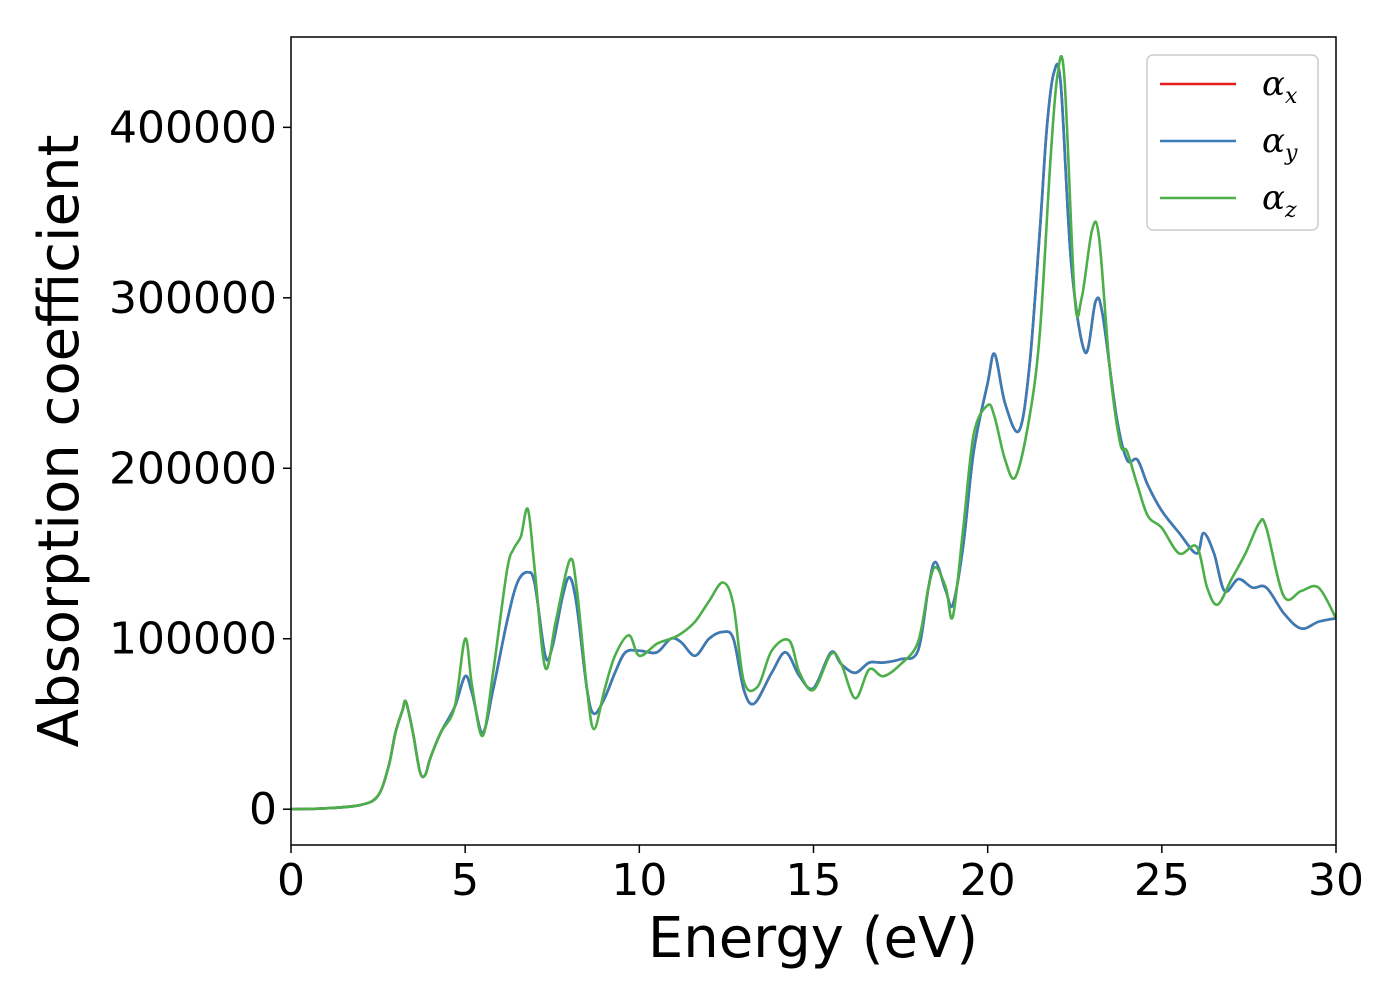  Describe the element at coordinates (1291, 153) in the screenshot. I see `legend-subscript: y` at that location.